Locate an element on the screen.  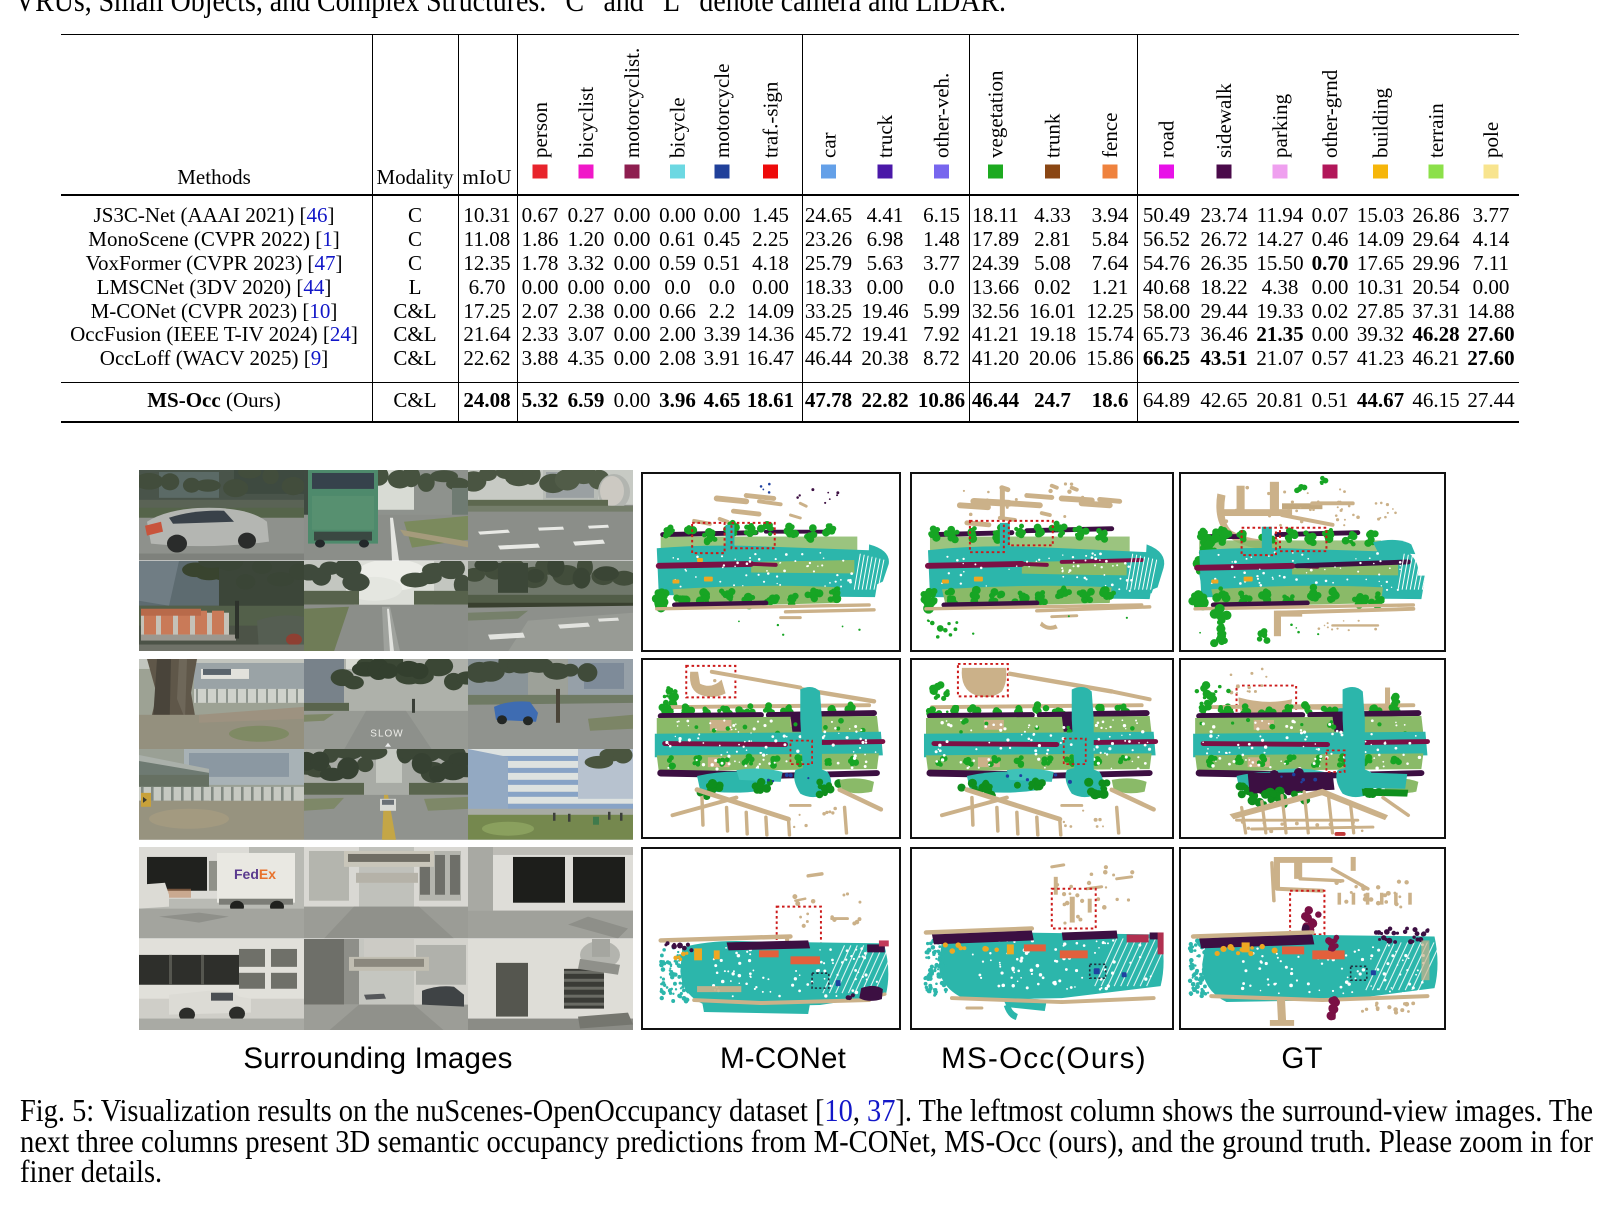
svg-text: SLOW is located at coordinates (386, 733).